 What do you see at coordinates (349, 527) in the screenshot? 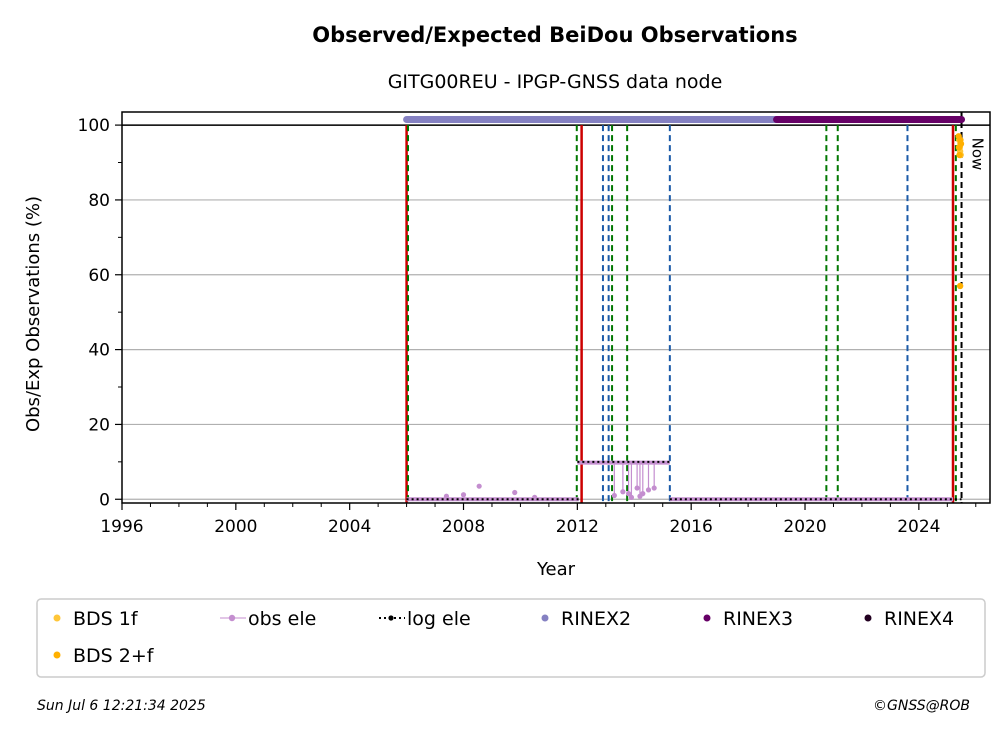
I see `x-tick-label-2004: 2004` at bounding box center [349, 527].